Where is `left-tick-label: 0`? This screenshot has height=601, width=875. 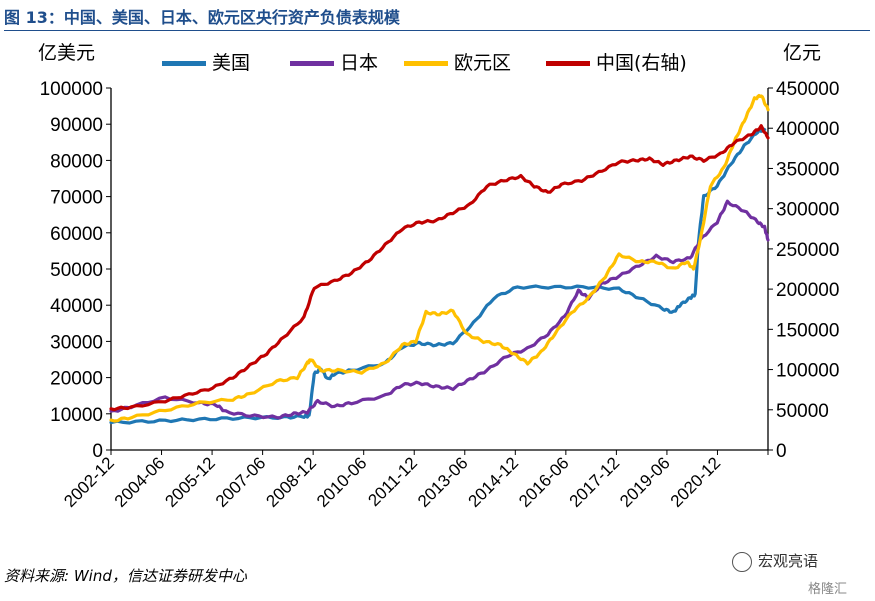 left-tick-label: 0 is located at coordinates (97, 451).